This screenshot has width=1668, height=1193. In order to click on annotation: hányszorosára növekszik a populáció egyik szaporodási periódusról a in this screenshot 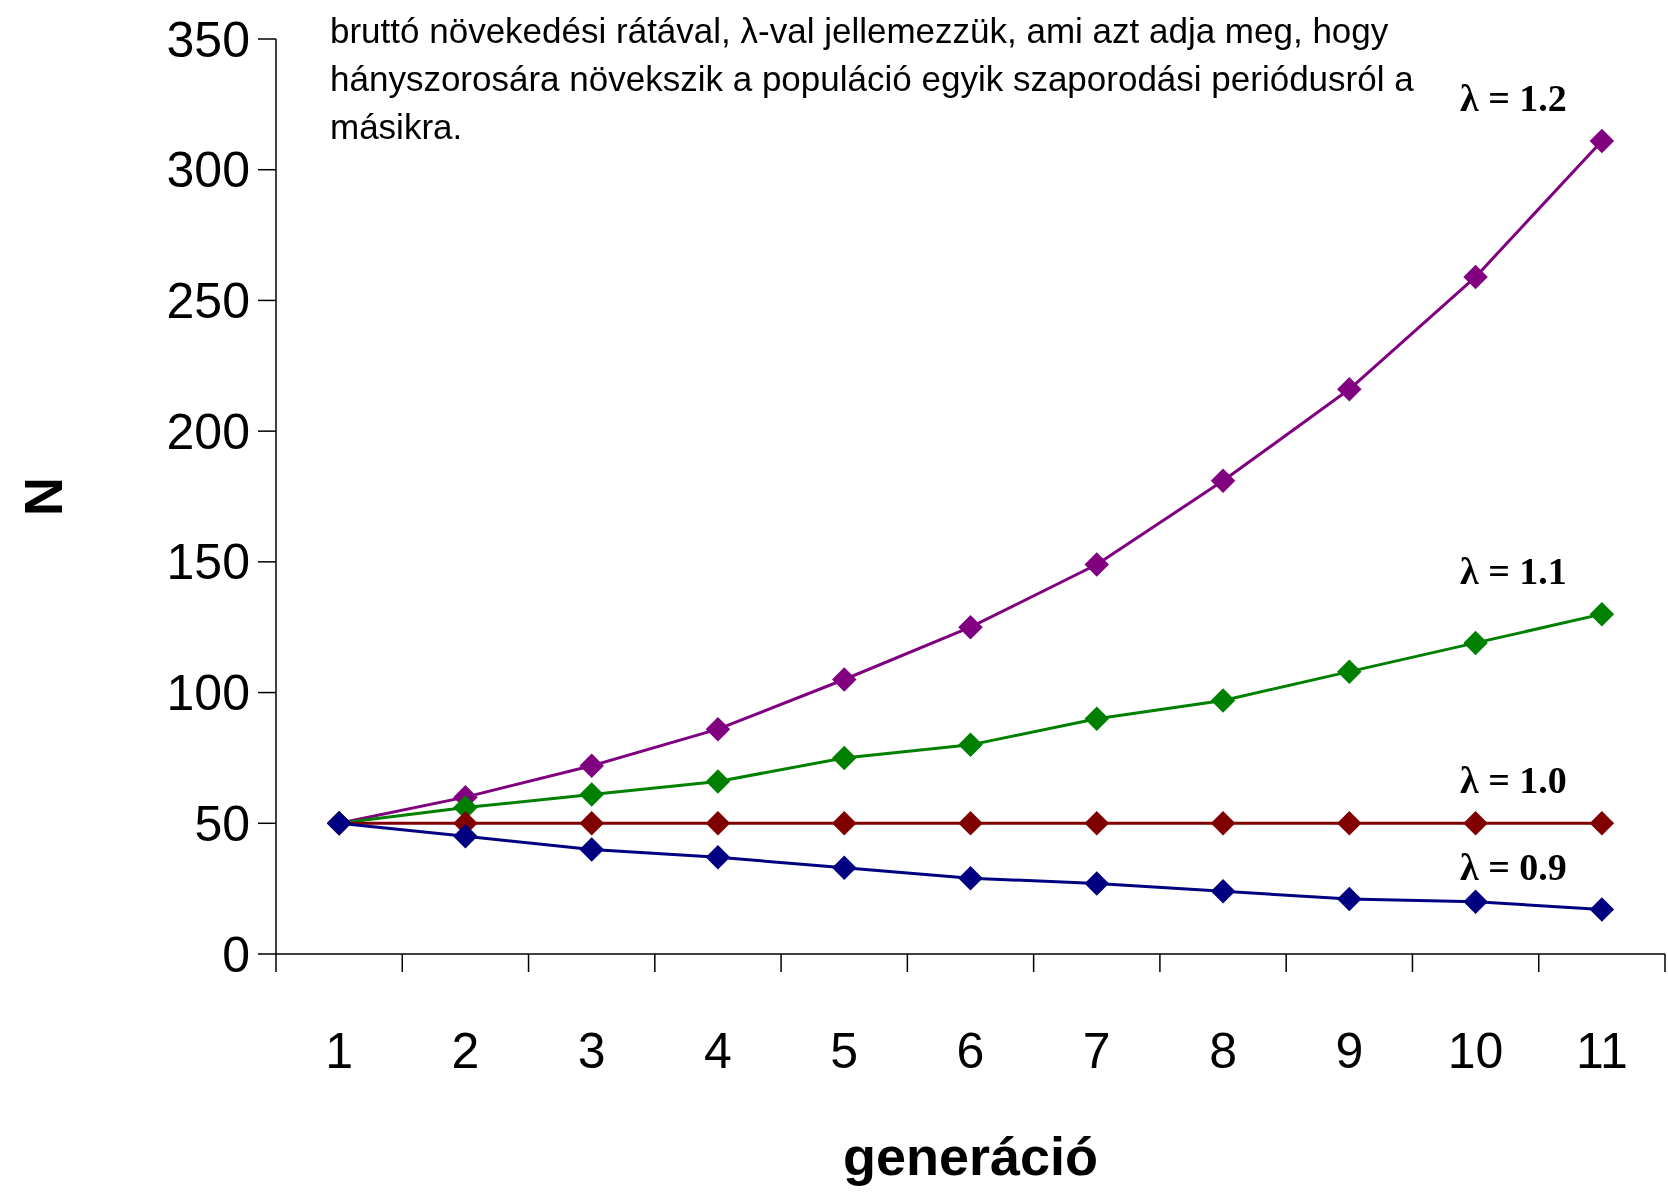, I will do `click(872, 78)`.